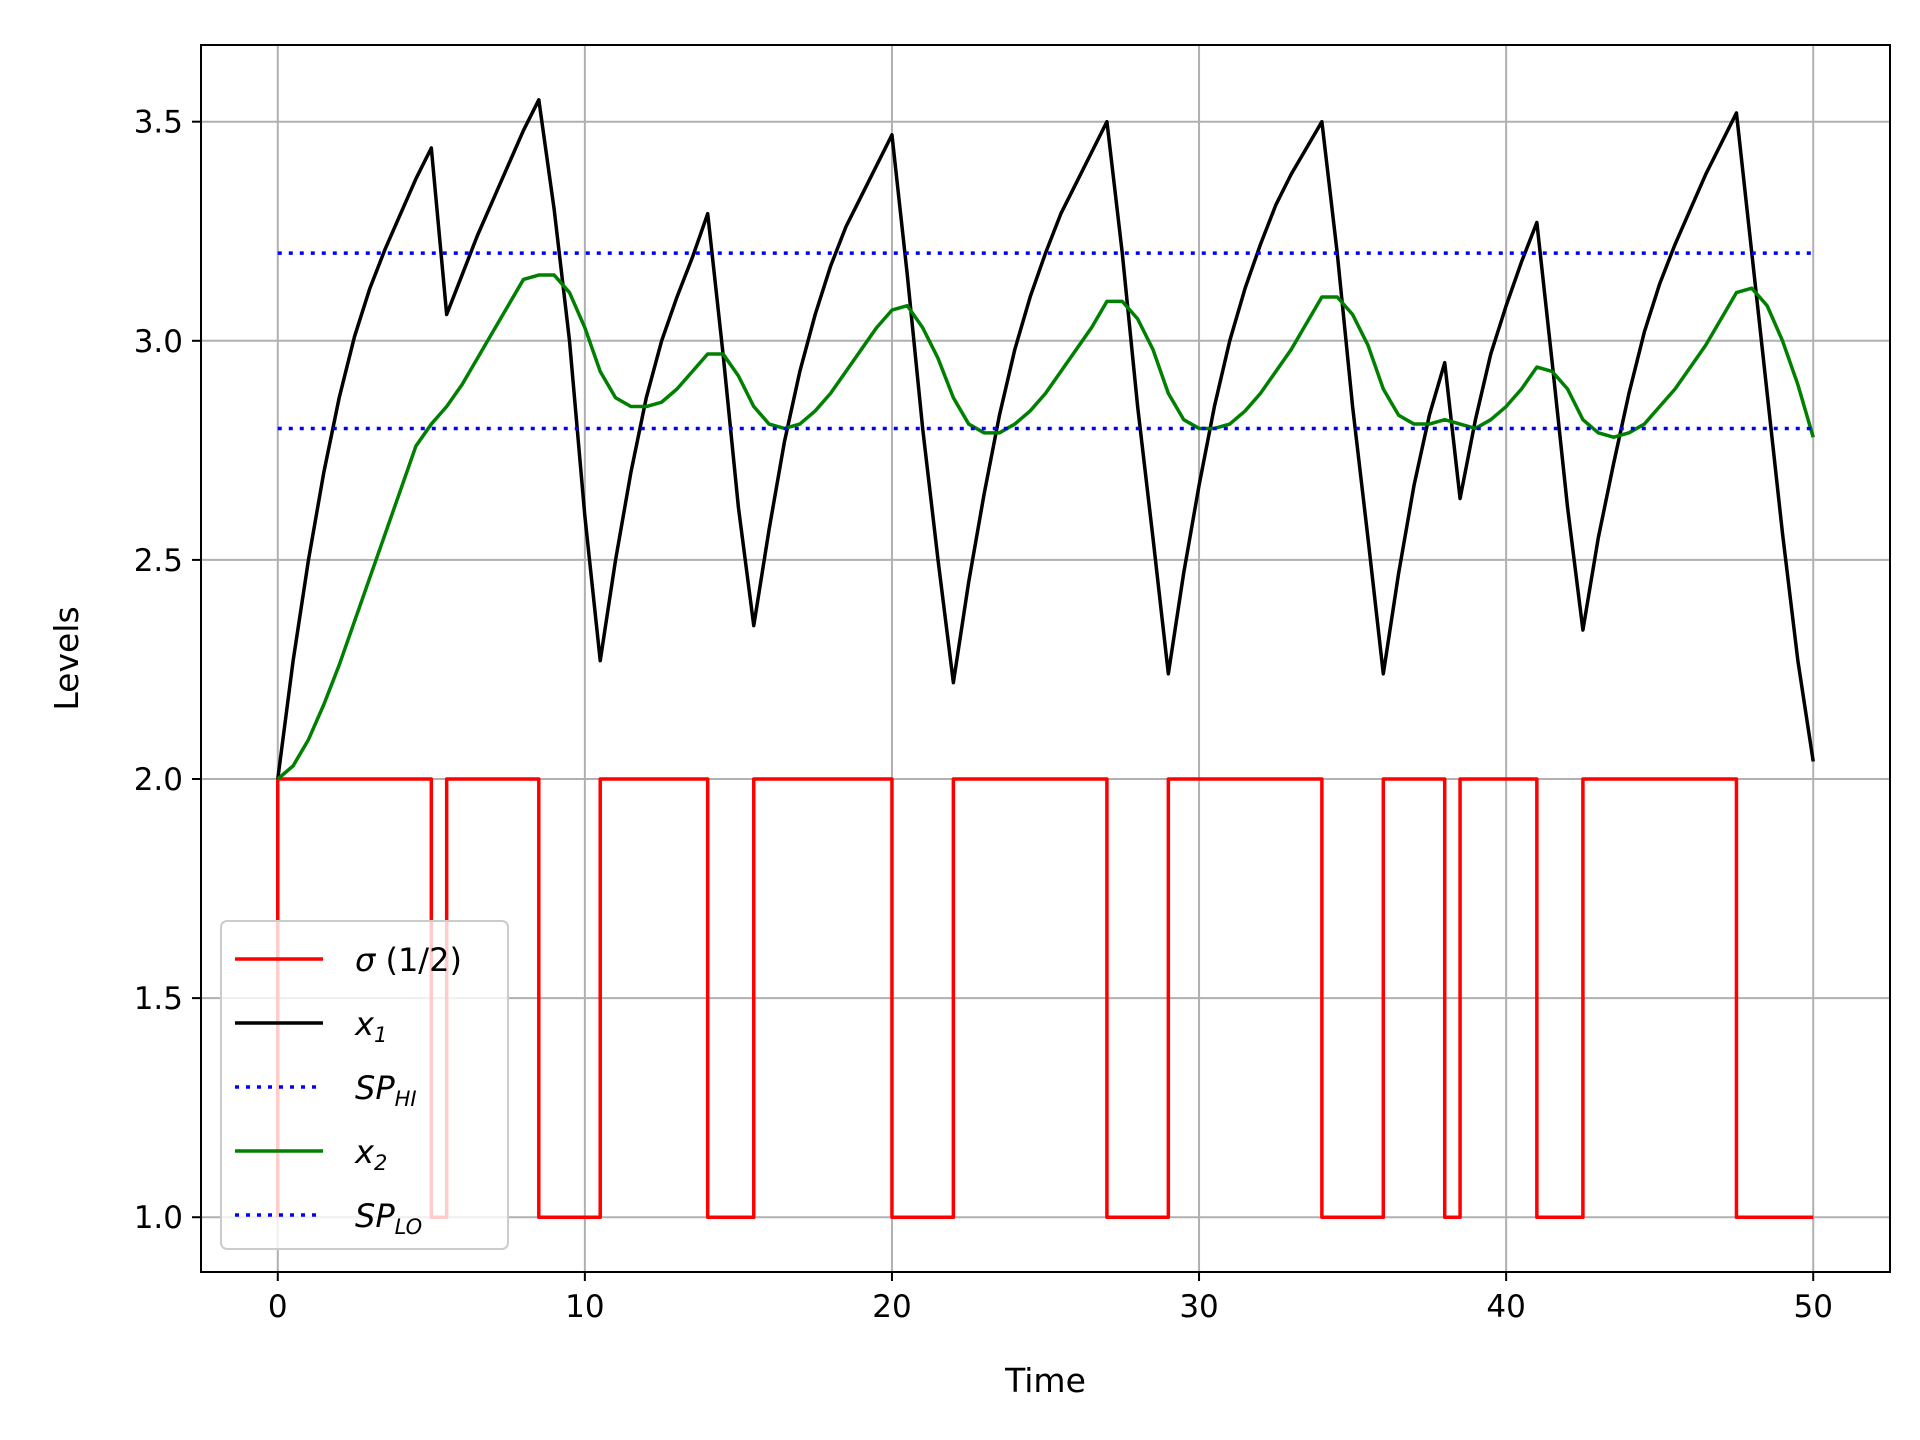 The image size is (1920, 1440). What do you see at coordinates (584, 1307) in the screenshot?
I see `x-tick-label: 10` at bounding box center [584, 1307].